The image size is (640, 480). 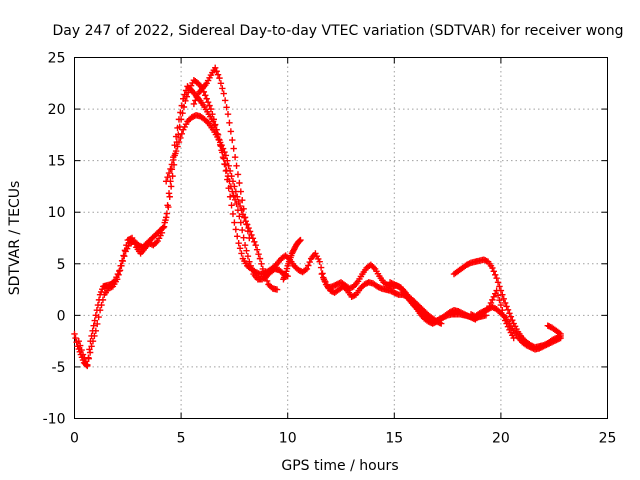 What do you see at coordinates (74, 439) in the screenshot?
I see `x-tick-label: 0` at bounding box center [74, 439].